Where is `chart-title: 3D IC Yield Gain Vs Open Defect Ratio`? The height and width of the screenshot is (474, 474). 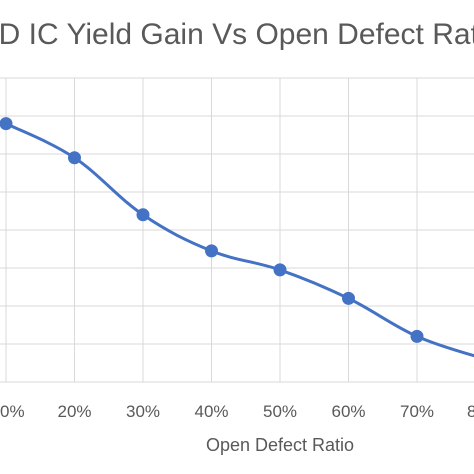
chart-title: 3D IC Yield Gain Vs Open Defect Ratio is located at coordinates (237, 34).